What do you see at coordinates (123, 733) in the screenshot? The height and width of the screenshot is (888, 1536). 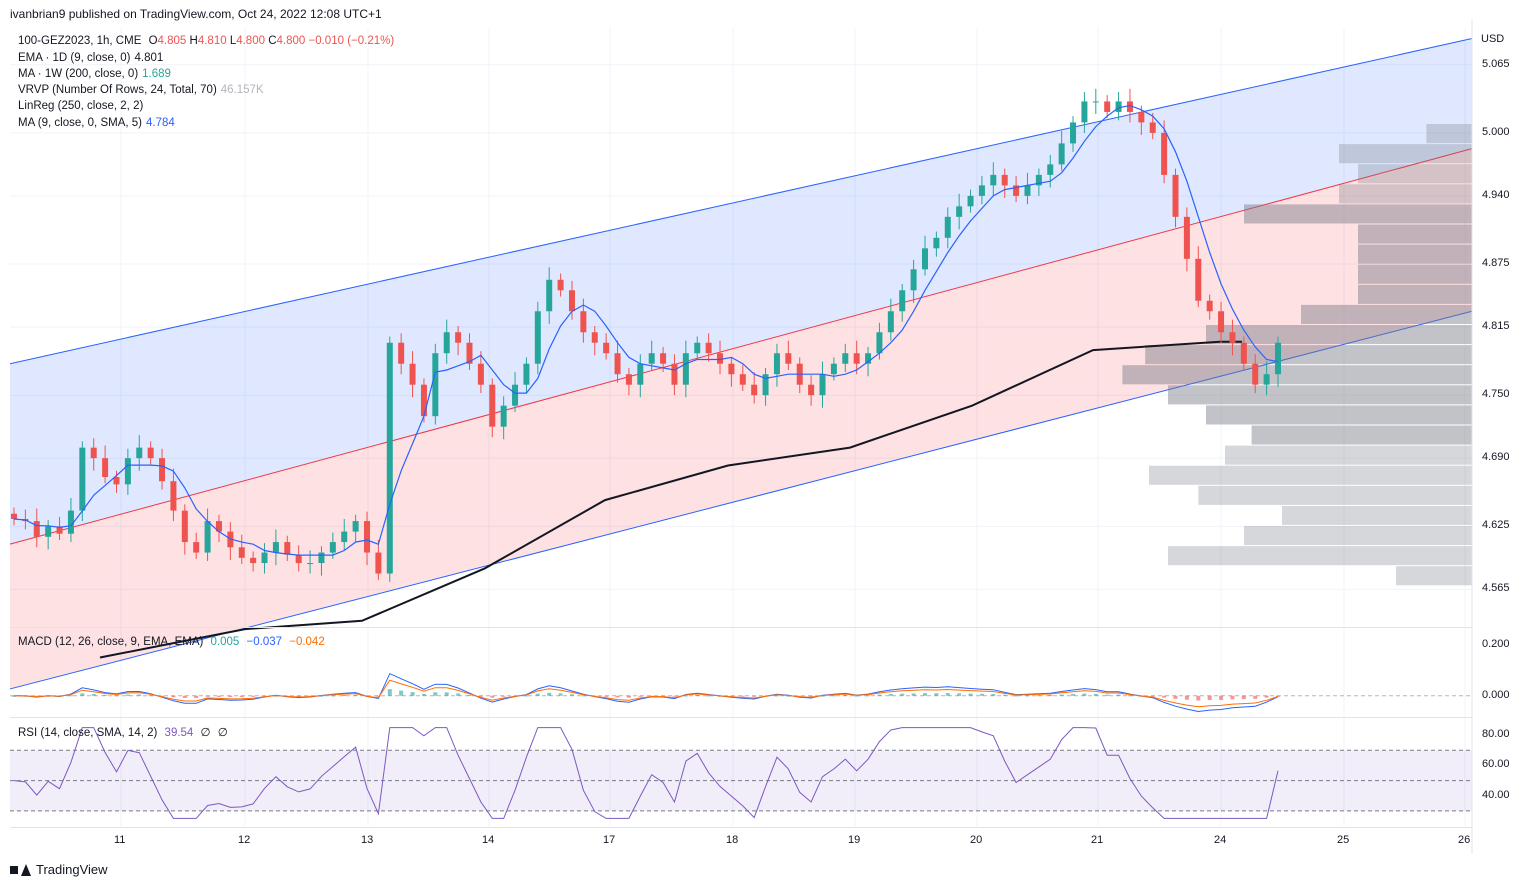 I see `legend-rsi: RSI (14, close, SMA, 14, 2) 39.54 ∅ ∅` at bounding box center [123, 733].